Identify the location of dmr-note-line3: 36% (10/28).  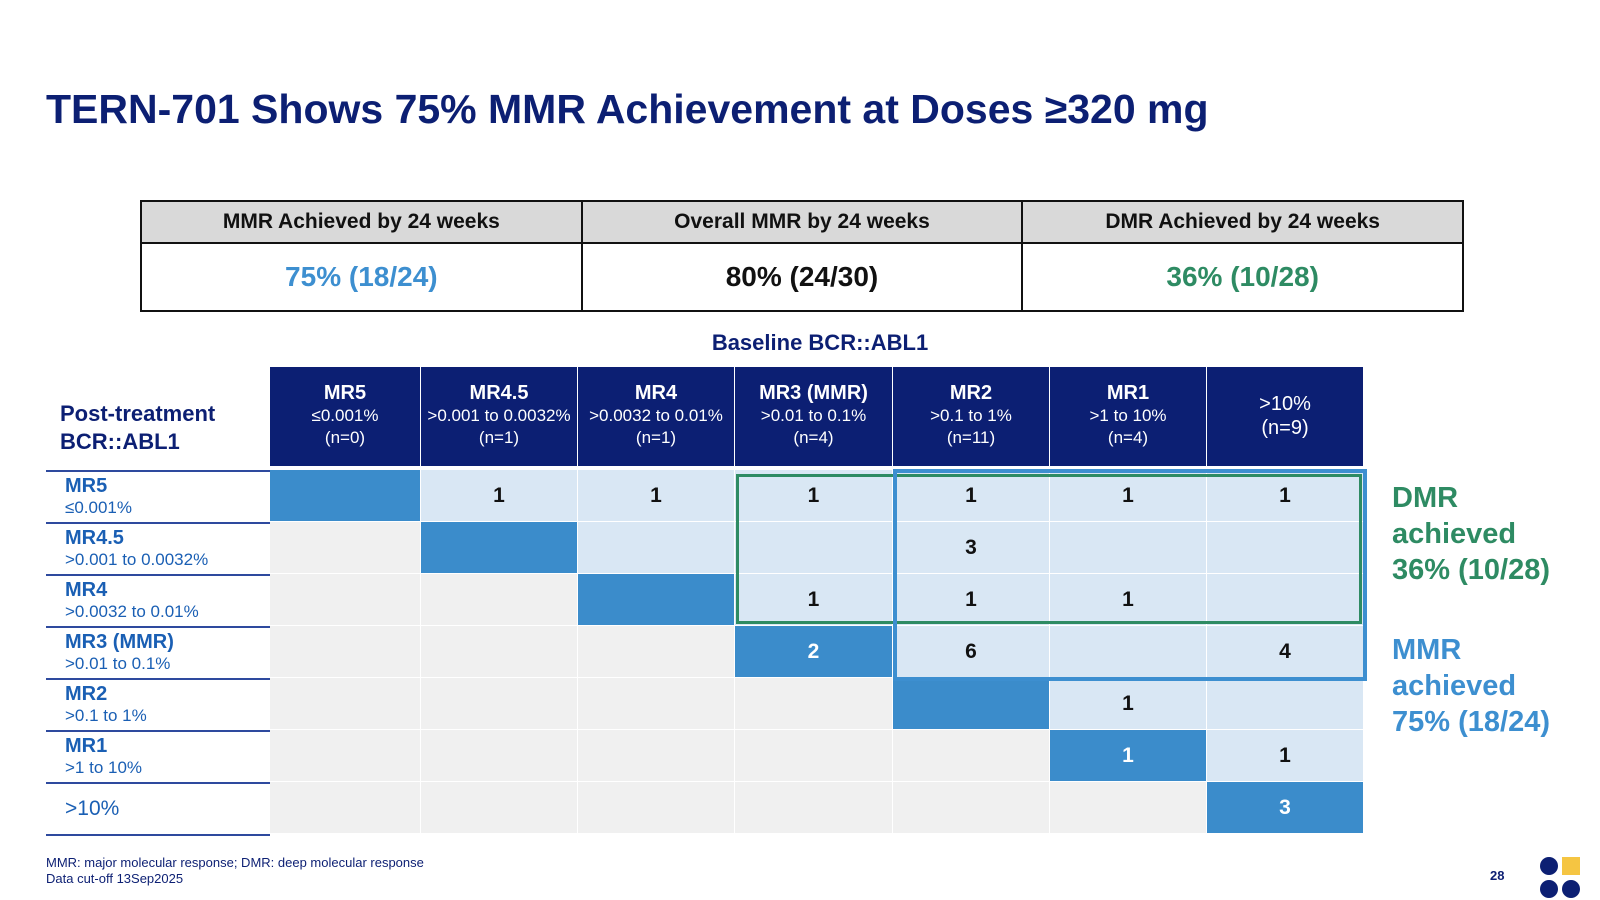
(1471, 570).